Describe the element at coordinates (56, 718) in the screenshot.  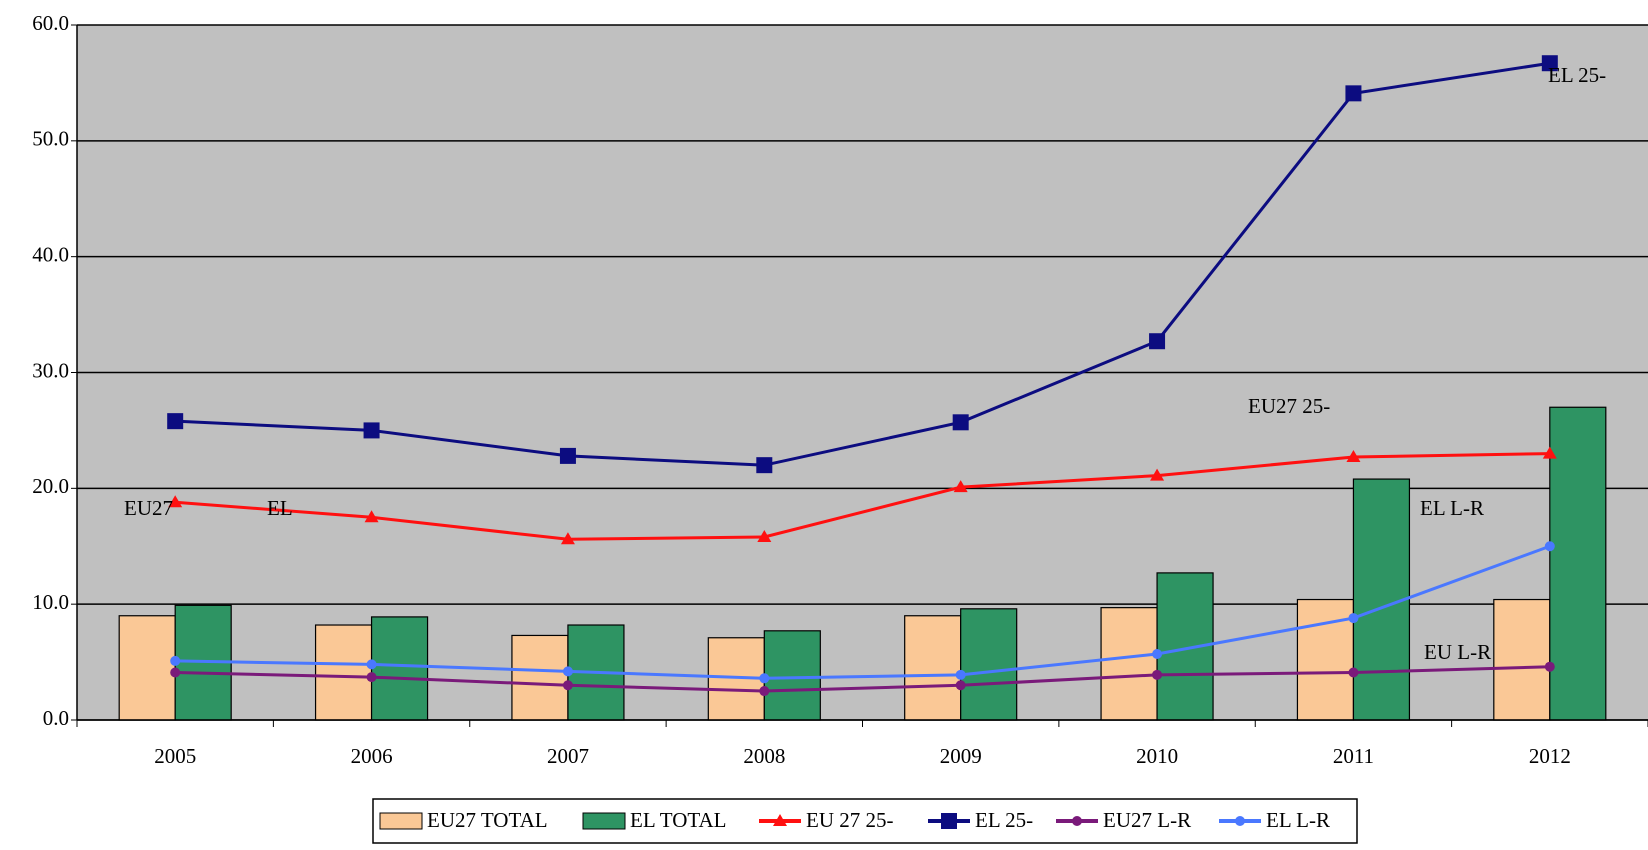
I see `y-tick-label: 0.0` at that location.